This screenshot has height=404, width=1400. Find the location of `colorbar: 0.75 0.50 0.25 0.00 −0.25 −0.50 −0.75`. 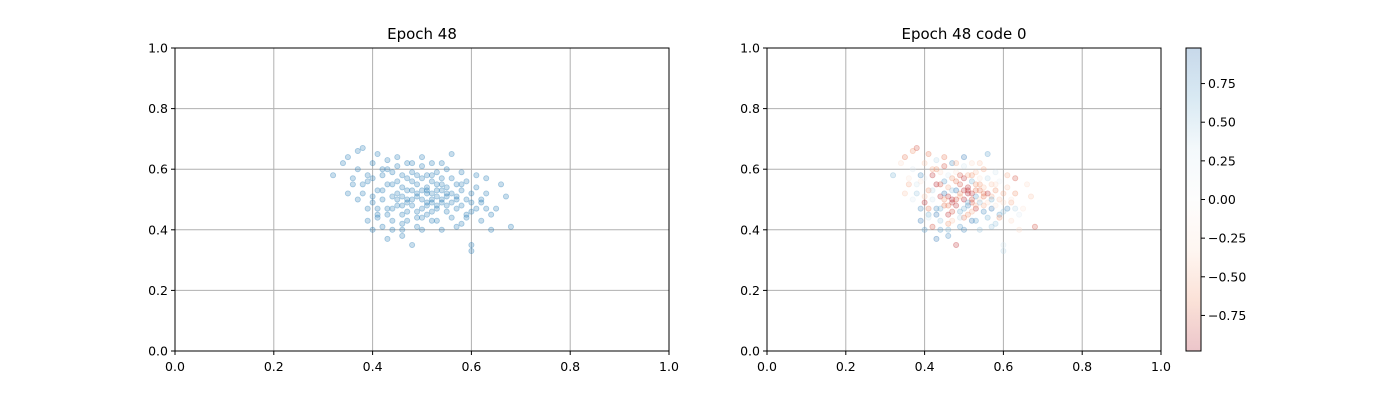

colorbar: 0.75 0.50 0.25 0.00 −0.25 −0.50 −0.75 is located at coordinates (1215, 199).